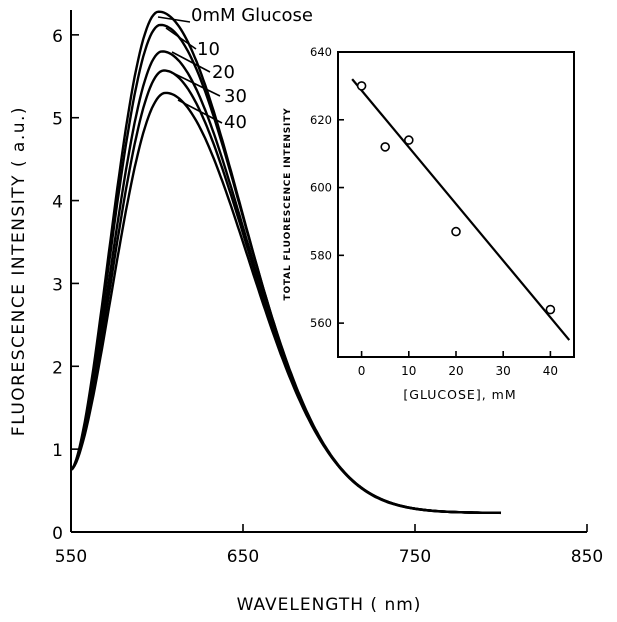 Image resolution: width=617 pixels, height=622 pixels. What do you see at coordinates (321, 323) in the screenshot?
I see `inset-y-tick-label: 560` at bounding box center [321, 323].